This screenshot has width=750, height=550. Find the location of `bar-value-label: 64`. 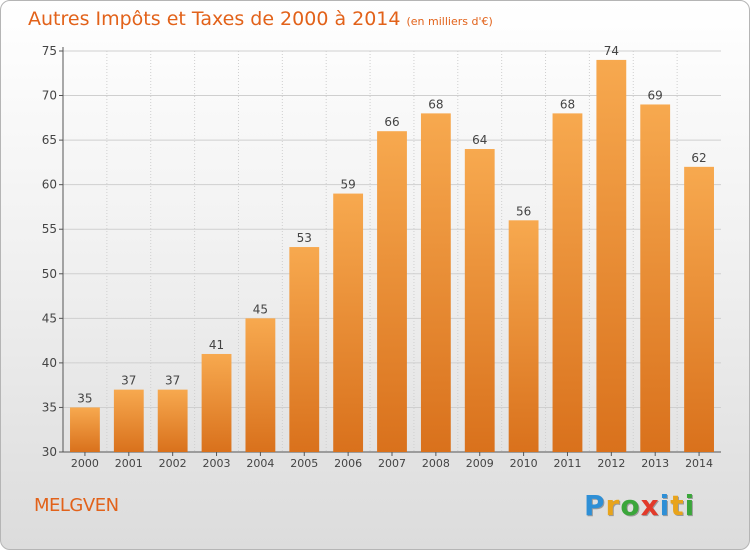

bar-value-label: 64 is located at coordinates (479, 140).